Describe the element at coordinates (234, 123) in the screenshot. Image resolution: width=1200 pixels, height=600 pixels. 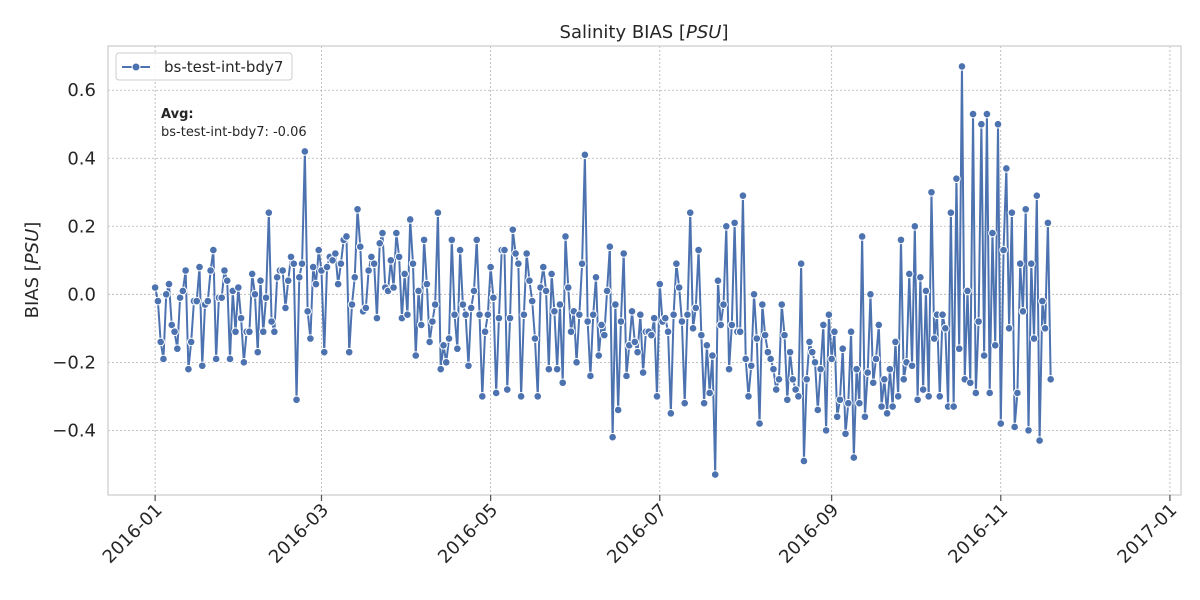
I see `average-annotation: Avg: bs-test-int-bdy7: -0.06` at that location.